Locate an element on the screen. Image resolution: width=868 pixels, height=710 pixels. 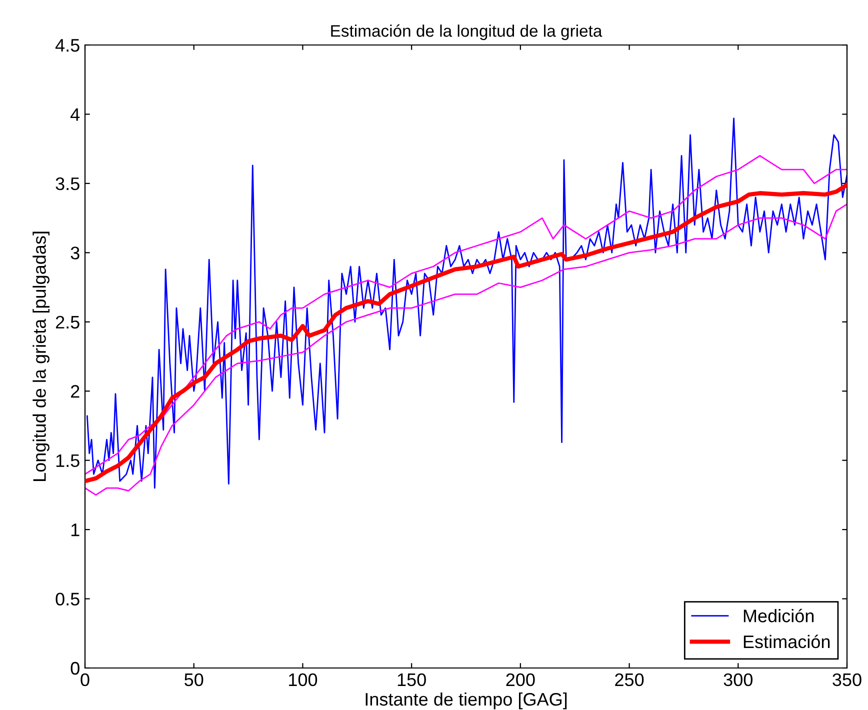
x-tick-label: 0 is located at coordinates (85, 679).